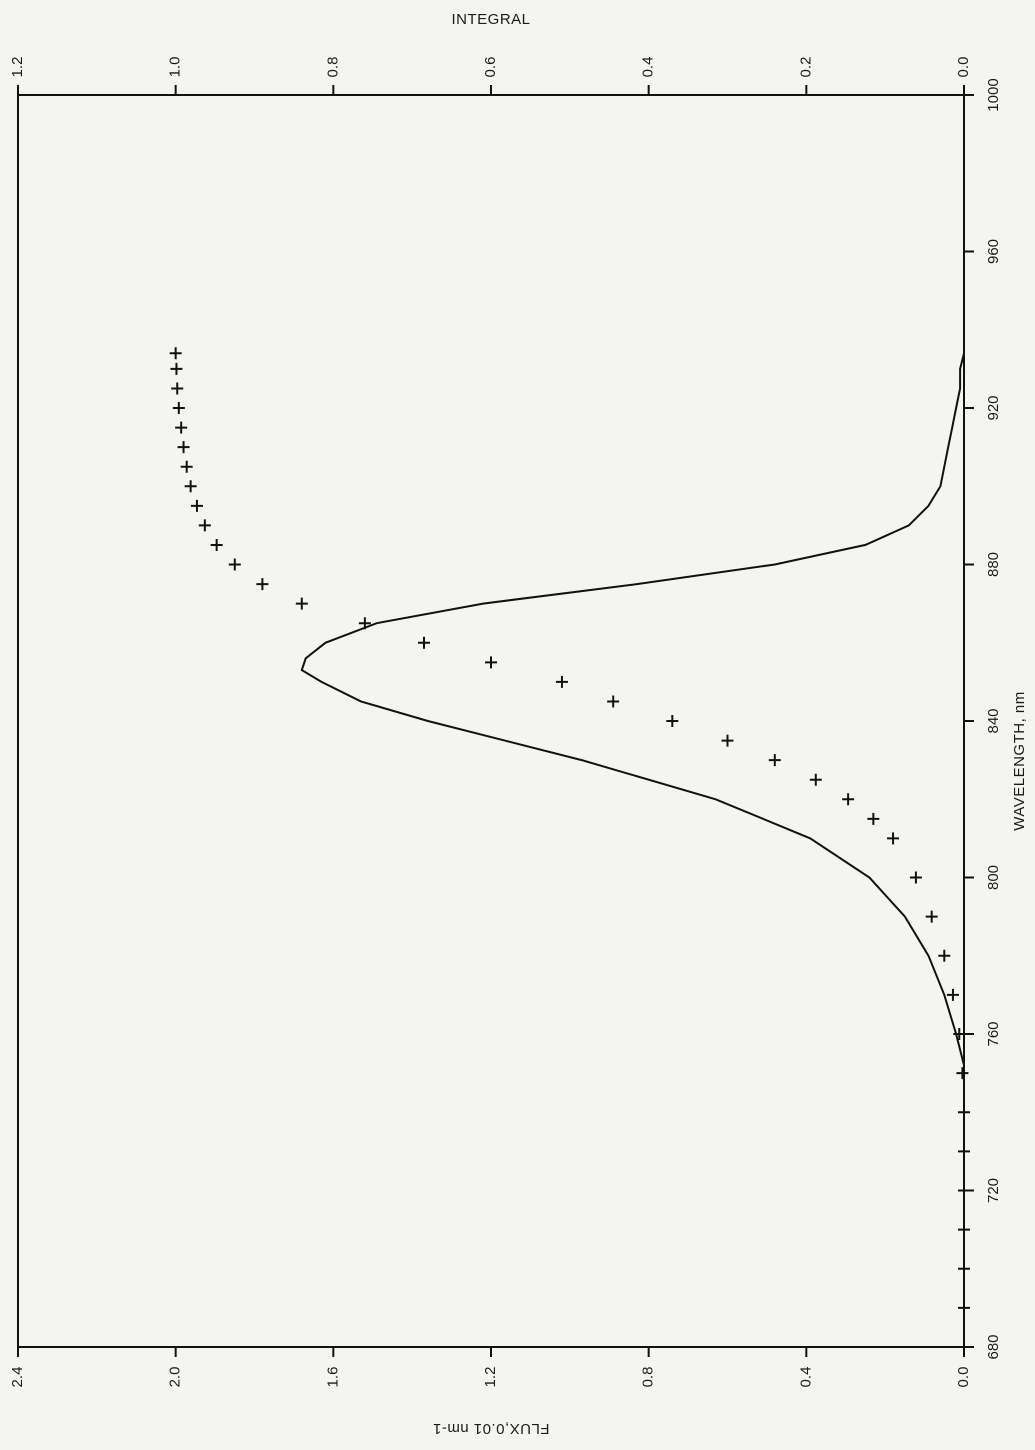 This screenshot has width=1035, height=1450. Describe the element at coordinates (490, 19) in the screenshot. I see `y-right-axis-title: INTEGRAL` at that location.